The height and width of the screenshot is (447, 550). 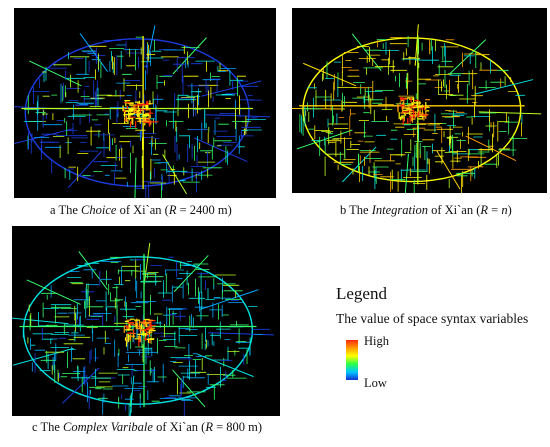 What do you see at coordinates (137, 112) in the screenshot?
I see `ring-road` at bounding box center [137, 112].